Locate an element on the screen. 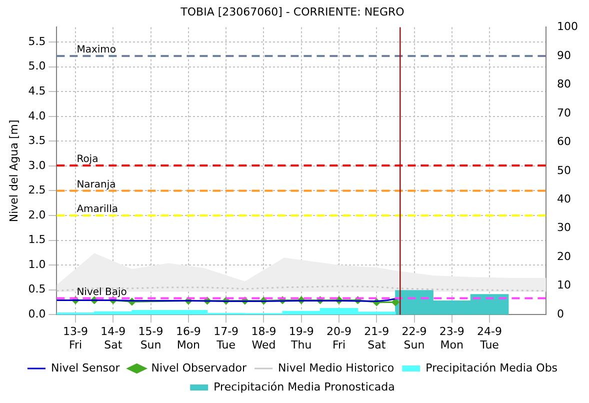  legend-label: Nivel Sensor is located at coordinates (85, 367).